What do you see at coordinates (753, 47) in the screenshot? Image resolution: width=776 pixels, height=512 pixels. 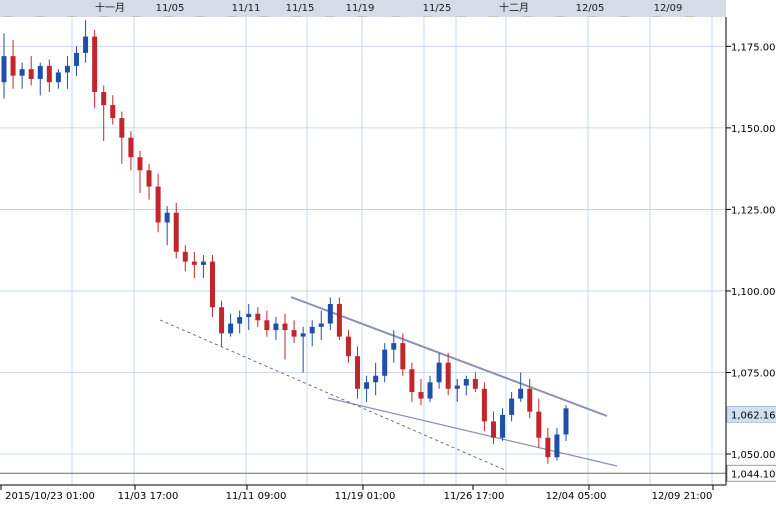 I see `y-tick-label: 1,175.00` at bounding box center [753, 47].